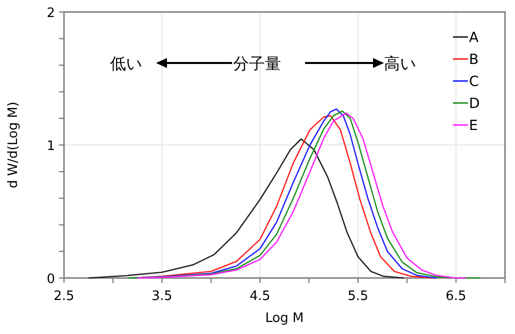 The width and height of the screenshot is (515, 334). I want to click on x-tick-label: 5.5, so click(358, 296).